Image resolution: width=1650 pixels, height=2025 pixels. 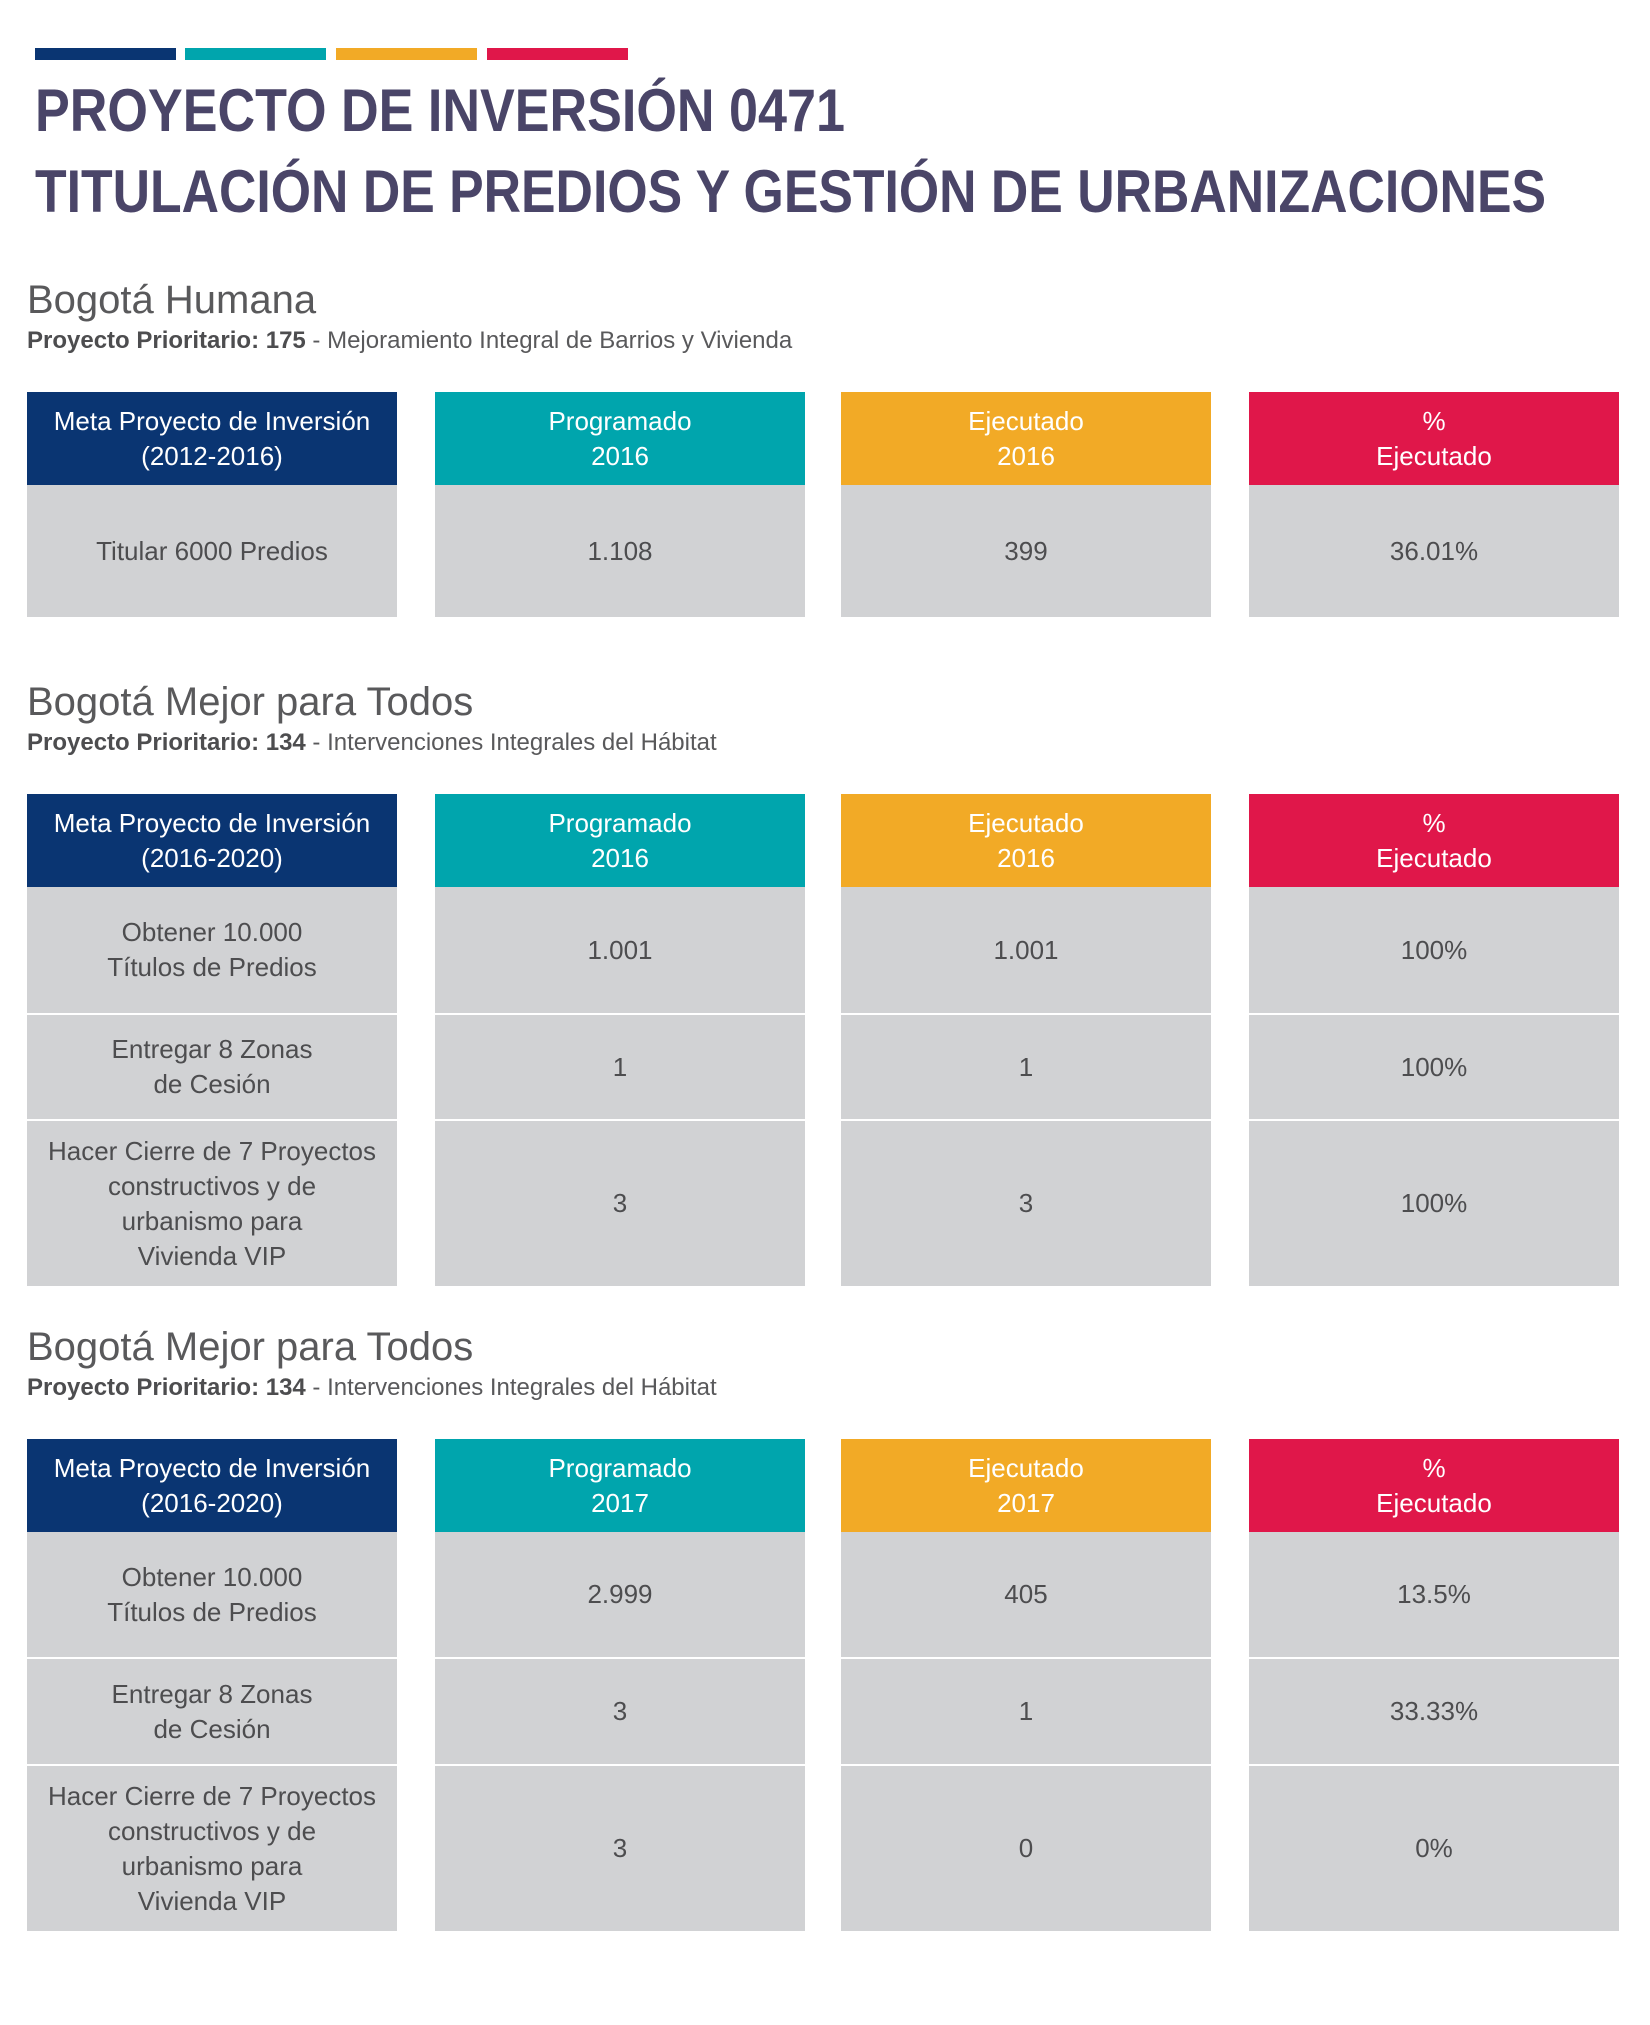 I want to click on table-cell: 2.999, so click(x=620, y=1594).